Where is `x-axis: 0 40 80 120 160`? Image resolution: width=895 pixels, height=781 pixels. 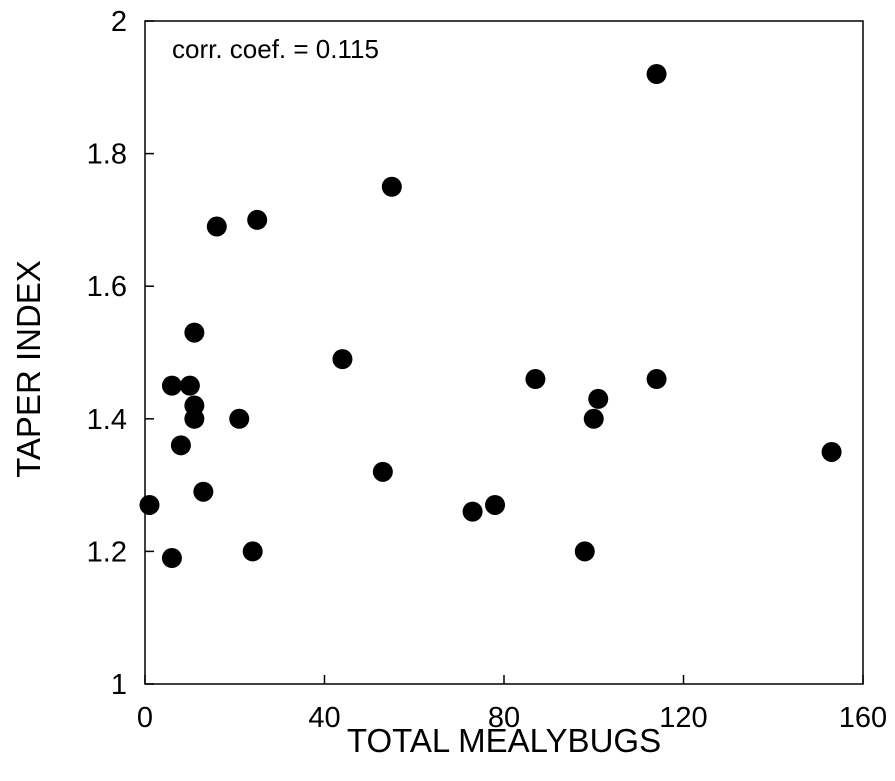 x-axis: 0 40 80 120 160 is located at coordinates (512, 704).